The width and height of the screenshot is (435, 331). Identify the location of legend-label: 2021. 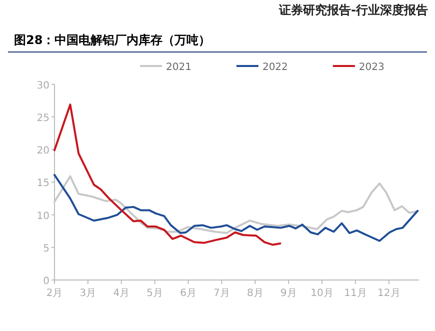
(179, 67).